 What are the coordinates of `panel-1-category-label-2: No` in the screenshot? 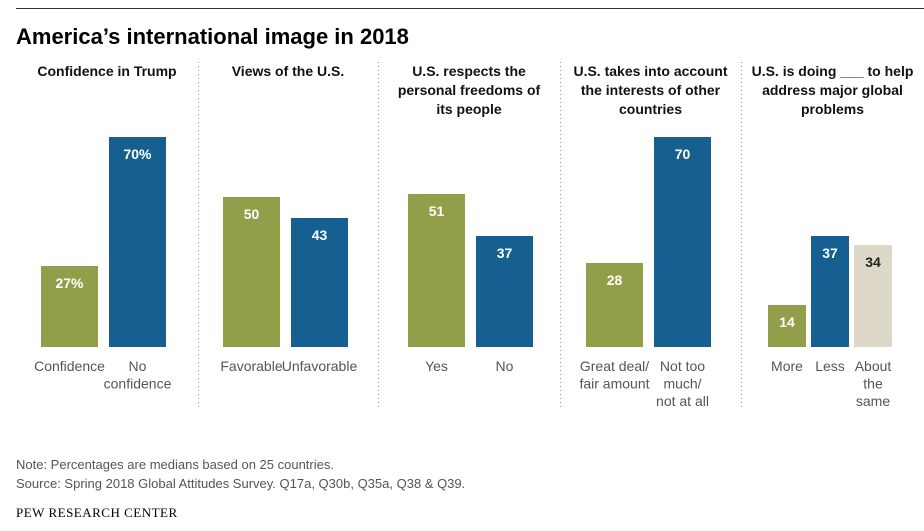 It's located at (138, 366).